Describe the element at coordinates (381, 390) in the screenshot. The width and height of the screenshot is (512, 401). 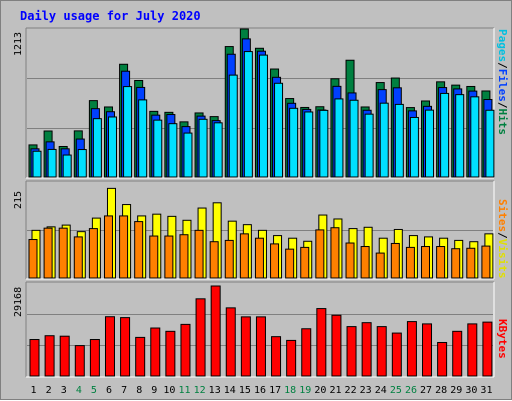
I see `day-label: 24` at that location.